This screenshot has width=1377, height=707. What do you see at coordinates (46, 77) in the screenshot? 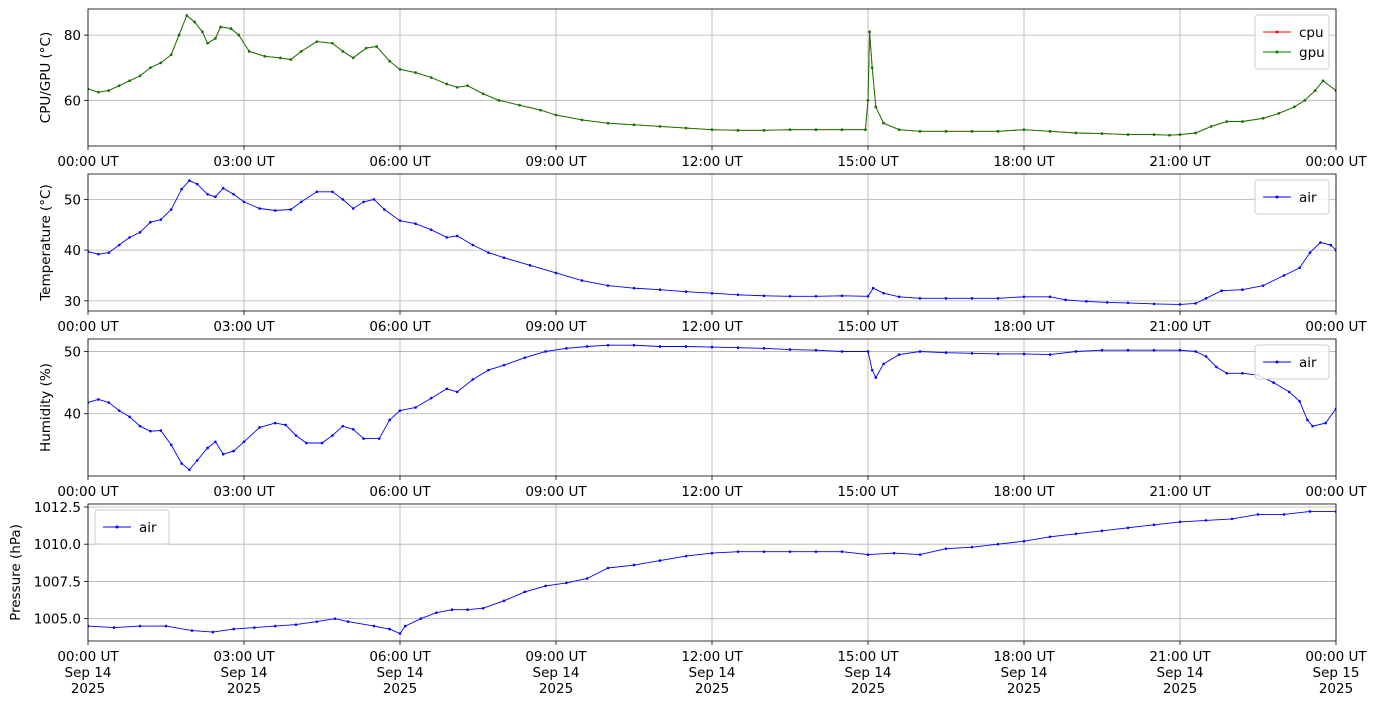
I see `y-axis-label: CPU/GPU (°C)` at bounding box center [46, 77].